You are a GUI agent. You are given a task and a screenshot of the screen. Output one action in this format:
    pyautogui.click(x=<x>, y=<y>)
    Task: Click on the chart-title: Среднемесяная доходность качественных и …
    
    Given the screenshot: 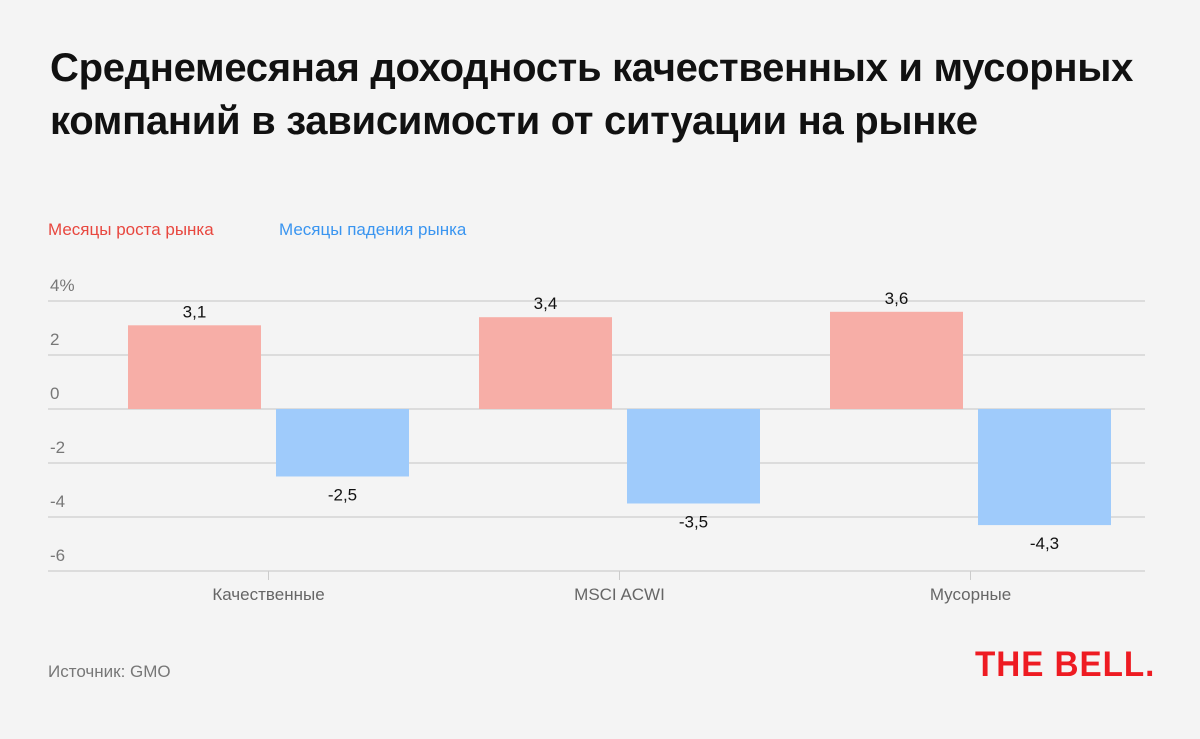 What is the action you would take?
    pyautogui.click(x=592, y=94)
    